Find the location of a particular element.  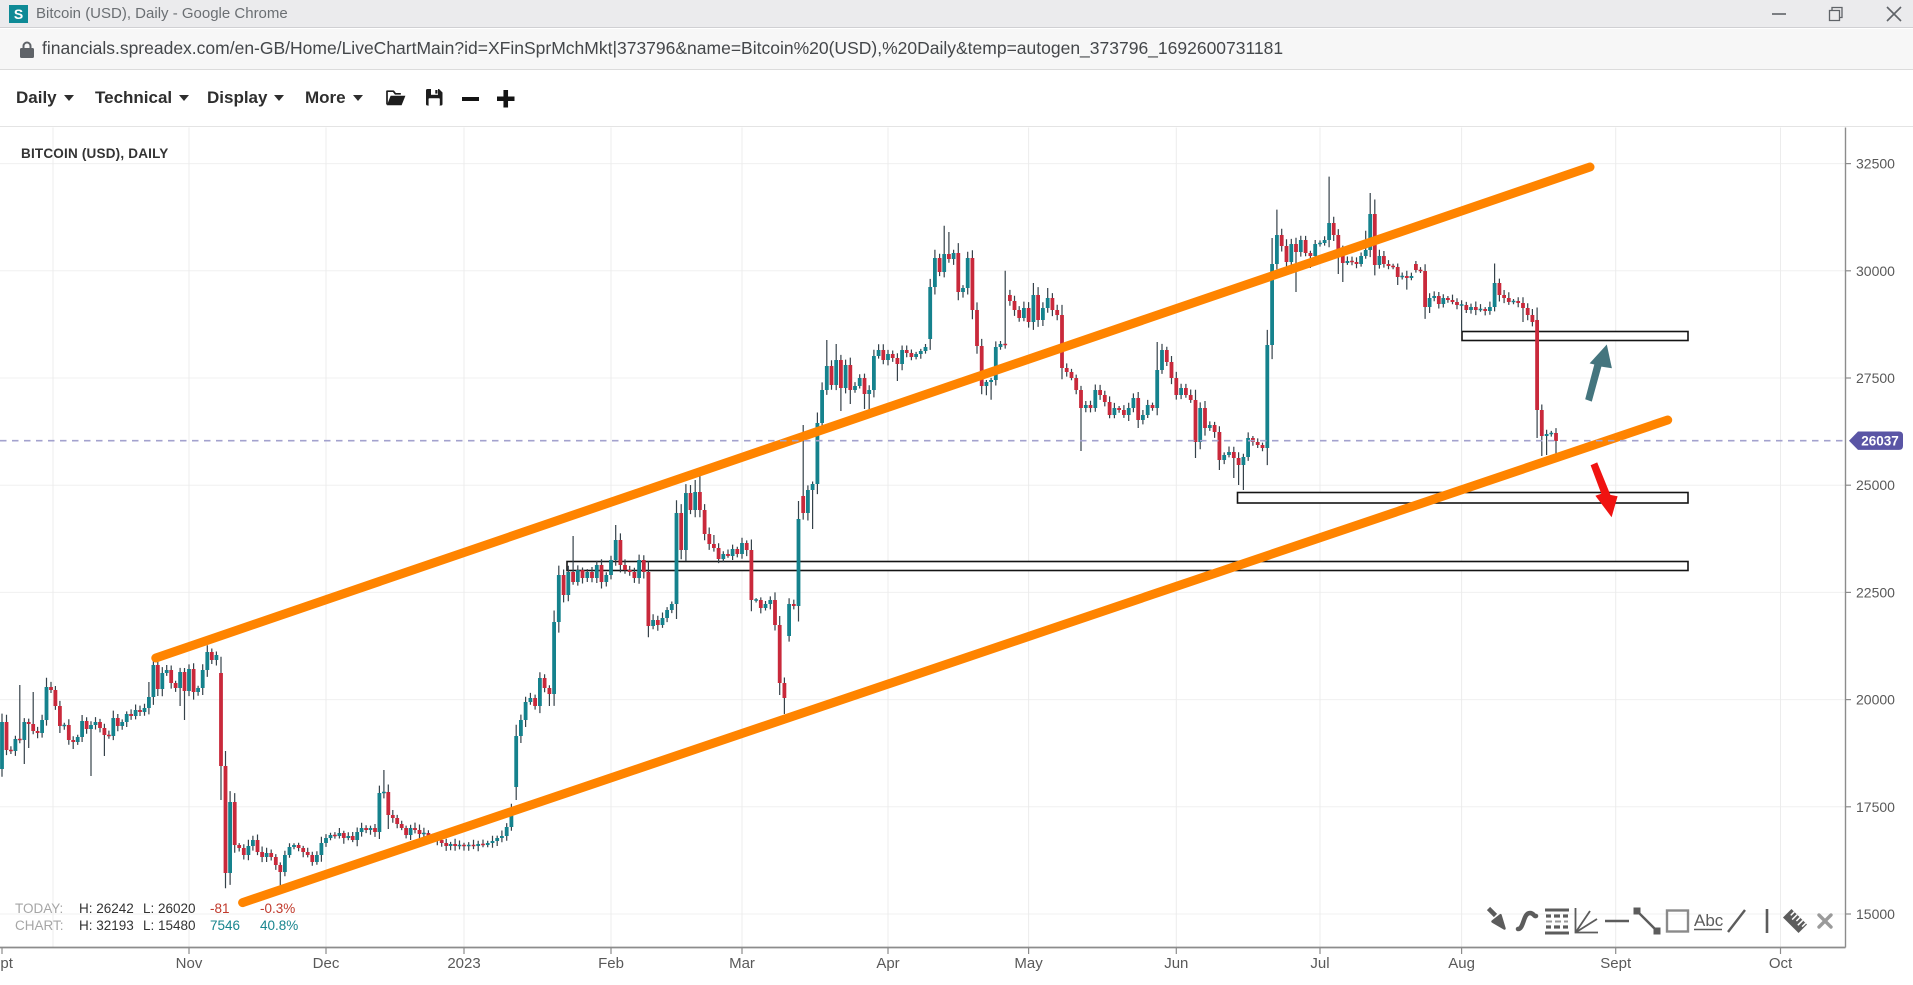

svg-text: Nov is located at coordinates (189, 963).